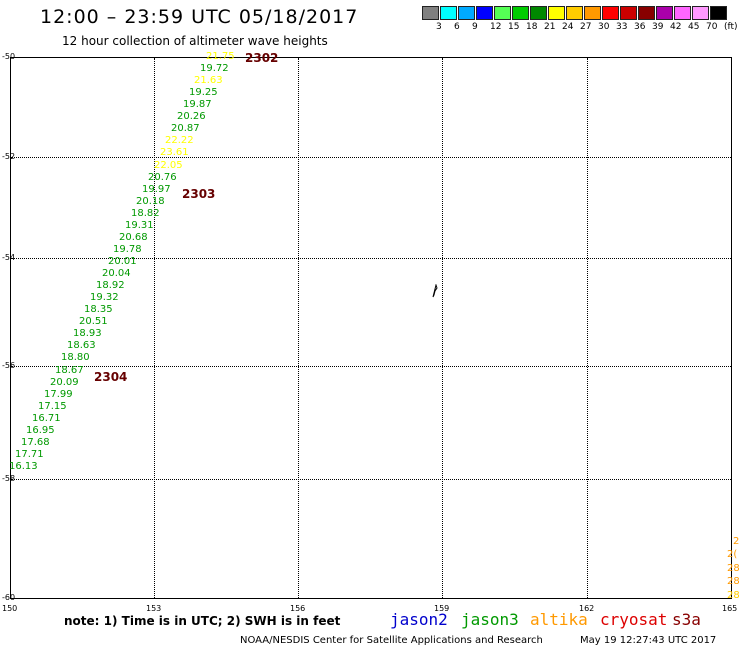  What do you see at coordinates (262, 58) in the screenshot?
I see `pass-label: 2302` at bounding box center [262, 58].